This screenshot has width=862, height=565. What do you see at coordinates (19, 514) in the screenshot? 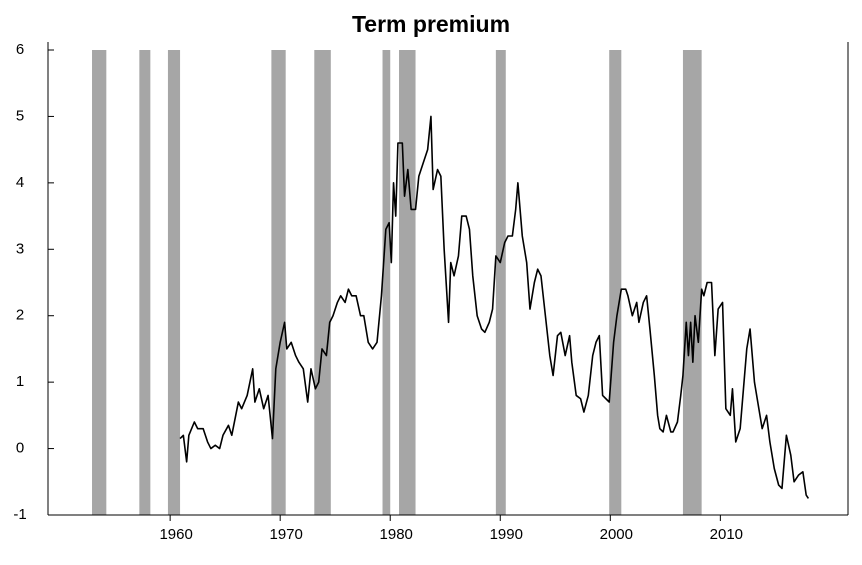
I see `y-tick-label: -1` at bounding box center [19, 514].